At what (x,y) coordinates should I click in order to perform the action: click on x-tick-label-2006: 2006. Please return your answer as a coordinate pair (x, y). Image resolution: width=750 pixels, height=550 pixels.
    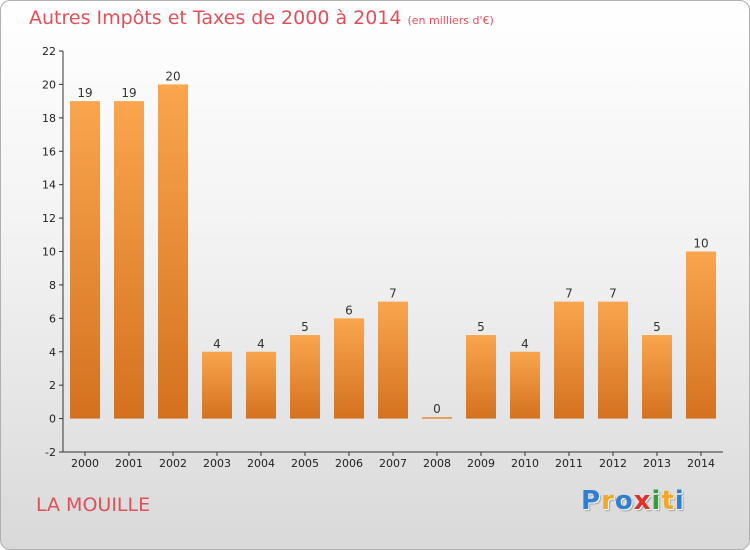
    Looking at the image, I should click on (349, 463).